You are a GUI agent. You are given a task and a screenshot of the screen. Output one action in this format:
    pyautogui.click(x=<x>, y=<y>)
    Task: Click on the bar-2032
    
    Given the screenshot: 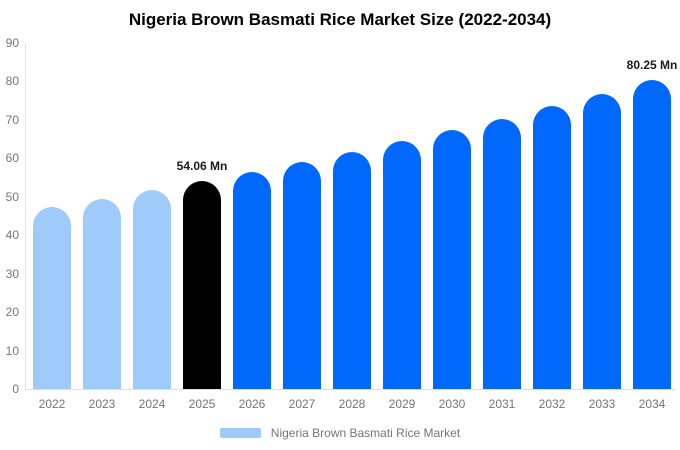 What is the action you would take?
    pyautogui.click(x=552, y=247)
    